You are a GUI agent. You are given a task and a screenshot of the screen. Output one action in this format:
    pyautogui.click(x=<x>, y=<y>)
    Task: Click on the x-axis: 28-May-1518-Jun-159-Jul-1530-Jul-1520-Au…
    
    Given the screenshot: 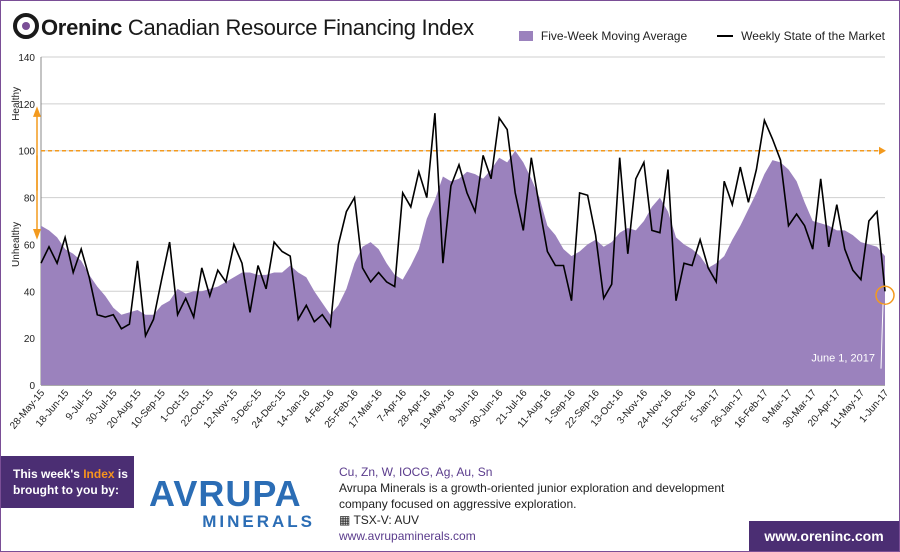 What is the action you would take?
    pyautogui.click(x=449, y=410)
    